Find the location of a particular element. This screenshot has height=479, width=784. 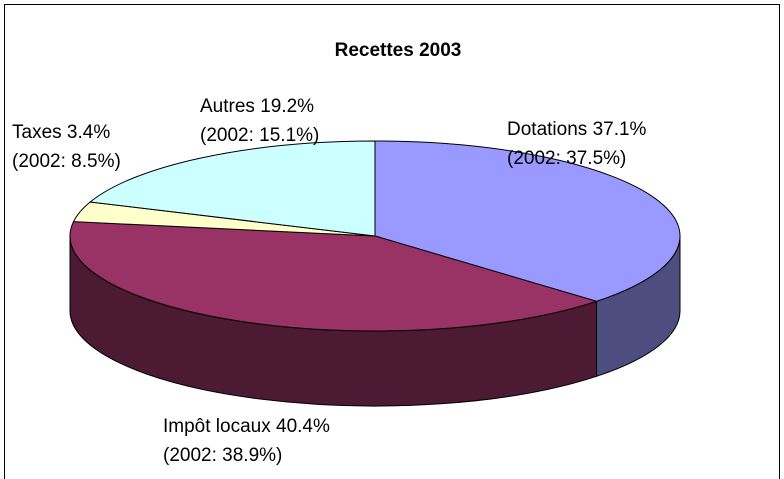

slice-category: Taxes is located at coordinates (37, 132).